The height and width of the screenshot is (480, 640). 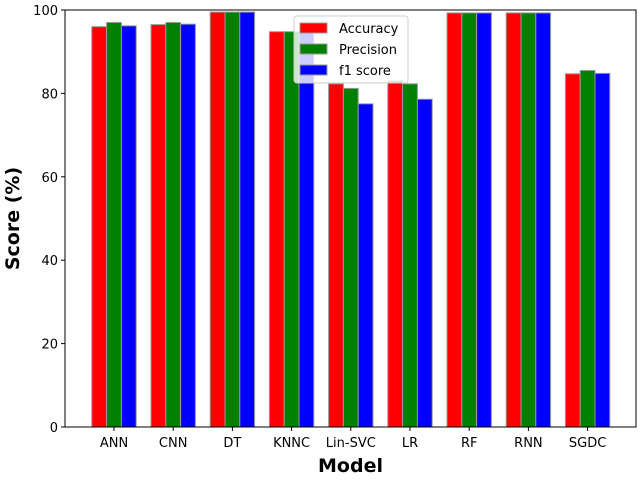 What do you see at coordinates (365, 71) in the screenshot?
I see `legend-label: f1 score` at bounding box center [365, 71].